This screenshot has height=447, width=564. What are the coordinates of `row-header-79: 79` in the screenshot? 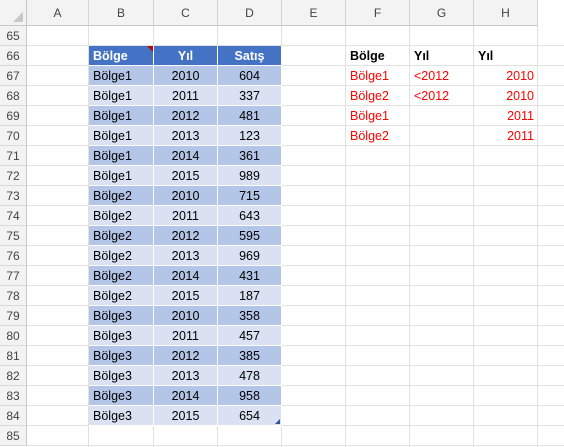 It's located at (13, 316).